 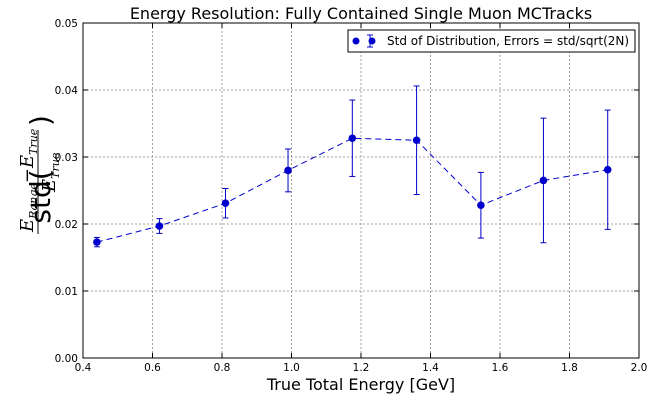 I want to click on y-label-fraction: ERange−ETrue ETrue, so click(x=39, y=181).